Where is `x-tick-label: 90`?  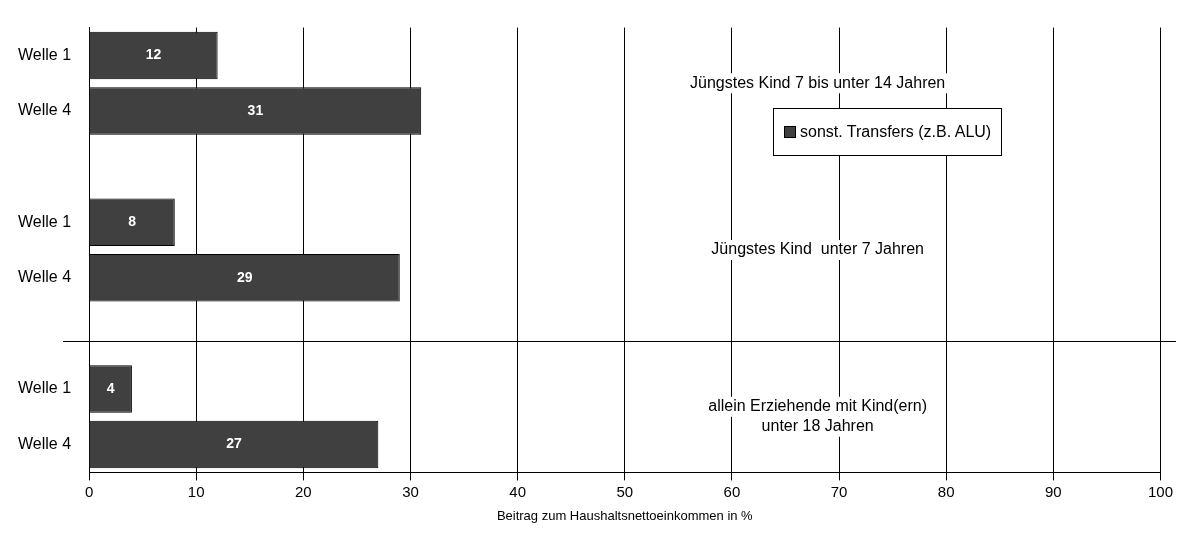 x-tick-label: 90 is located at coordinates (1053, 491).